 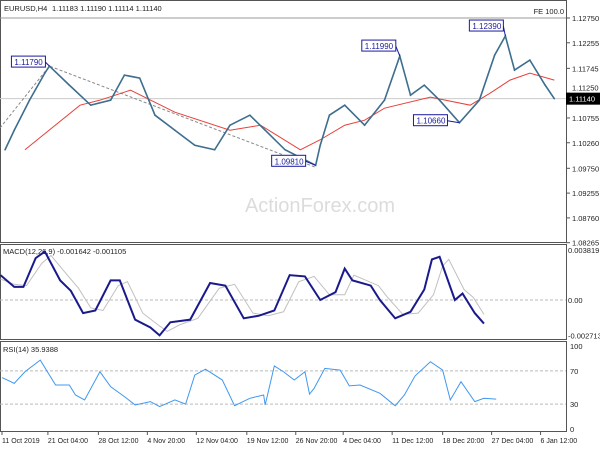 I want to click on rsi-title: RSI(14) 35.9388, so click(x=30, y=349).